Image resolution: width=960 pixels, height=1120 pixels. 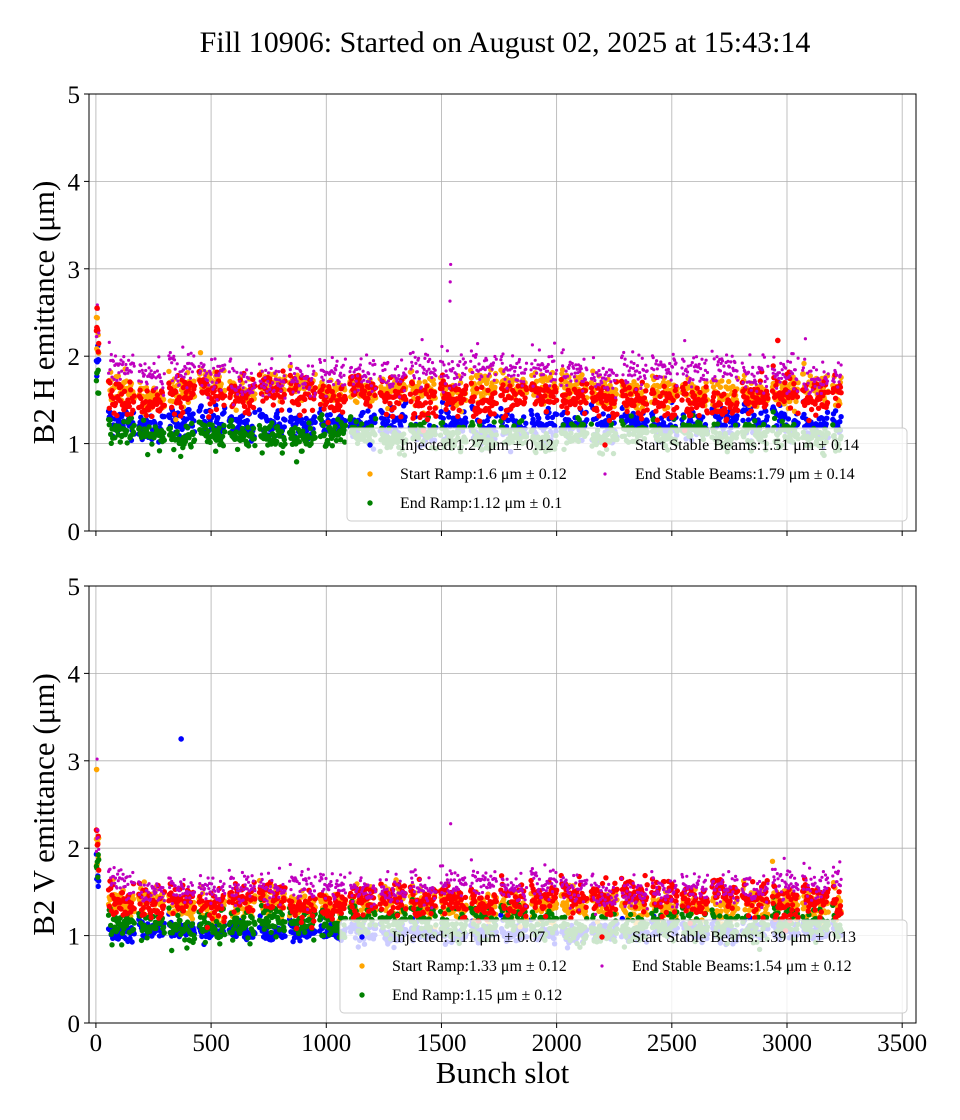 I want to click on legend-label: End Stable Beams:1.79 μm ± 0.14, so click(x=745, y=474).